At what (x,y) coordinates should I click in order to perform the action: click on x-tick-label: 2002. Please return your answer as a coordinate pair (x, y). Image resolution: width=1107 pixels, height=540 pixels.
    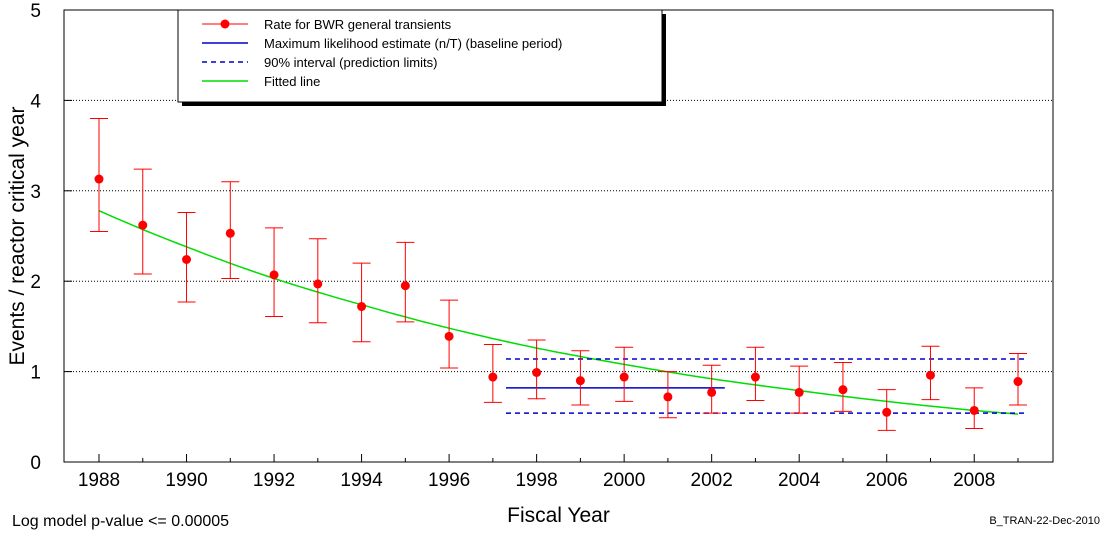
    Looking at the image, I should click on (712, 480).